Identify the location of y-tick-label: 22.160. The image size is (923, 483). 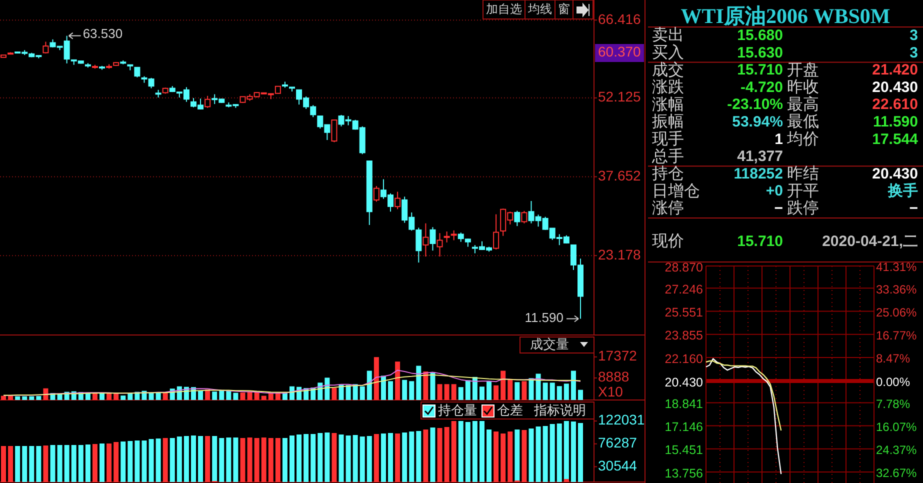
(684, 359).